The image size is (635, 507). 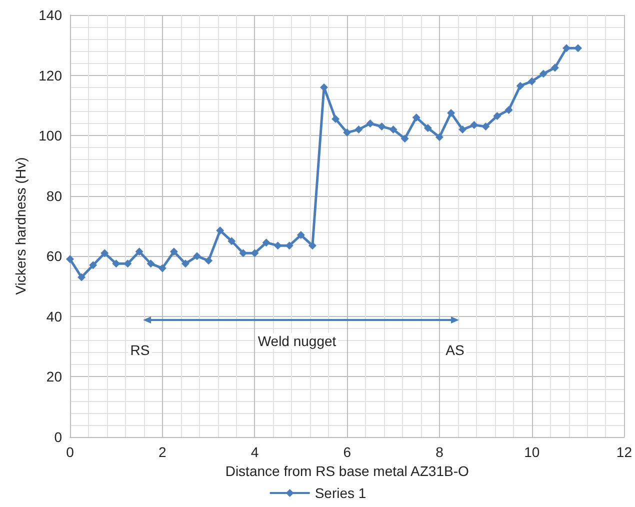 What do you see at coordinates (50, 136) in the screenshot?
I see `y-tick-label: 100` at bounding box center [50, 136].